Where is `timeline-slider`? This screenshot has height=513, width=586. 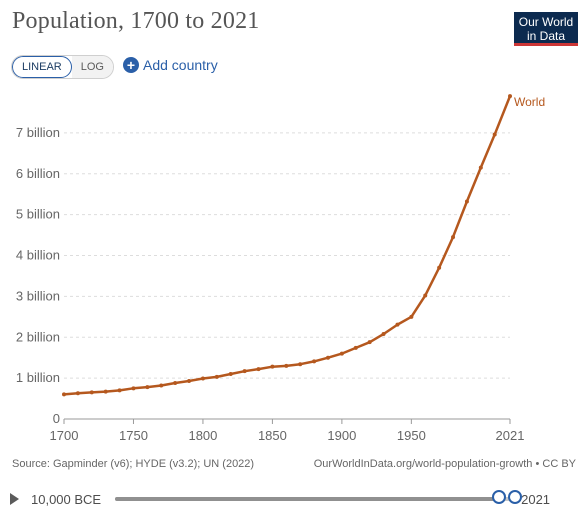 timeline-slider is located at coordinates (319, 497).